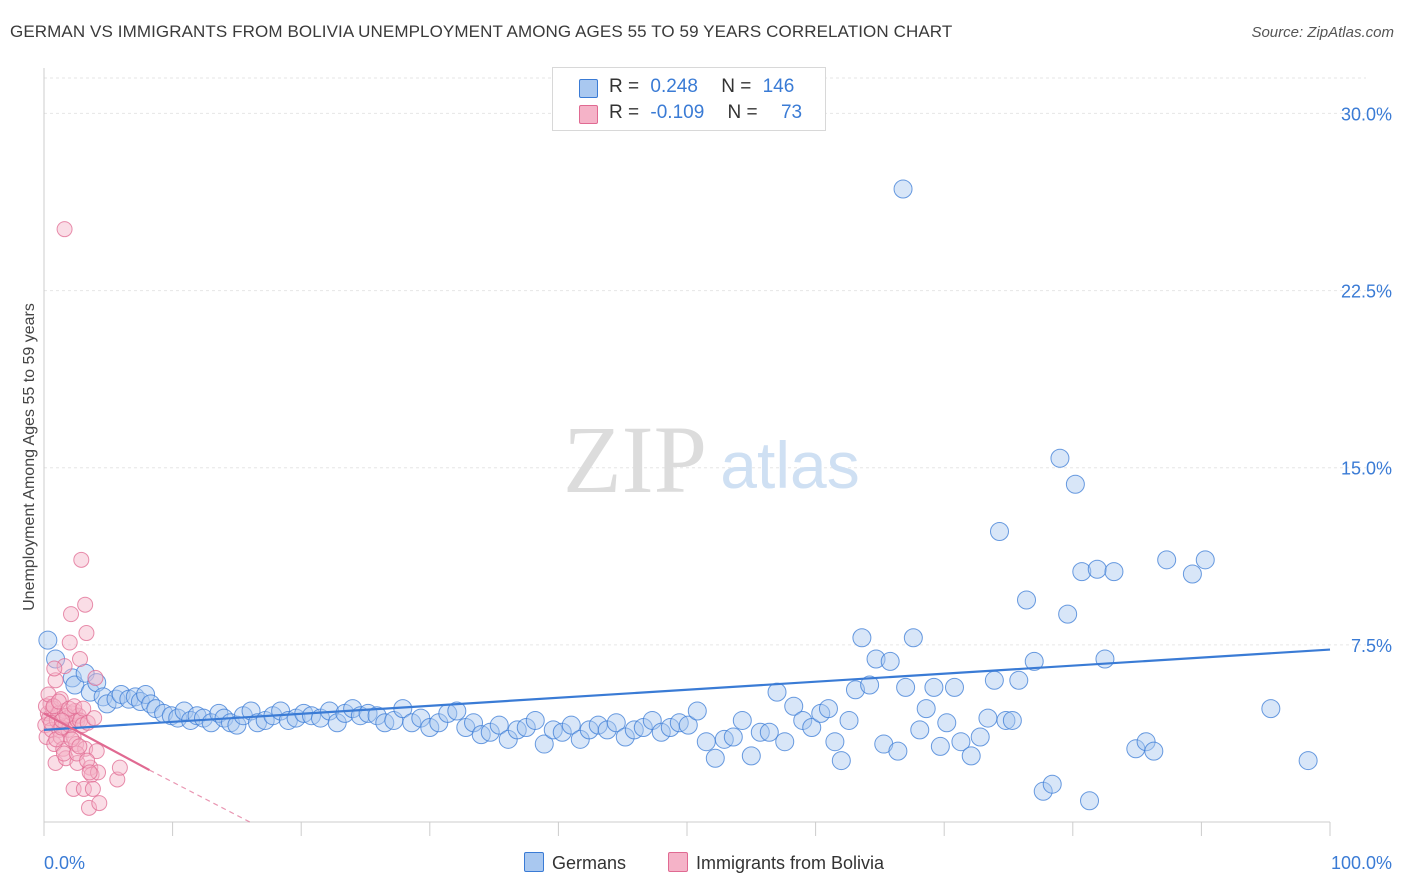 This screenshot has width=1406, height=892. I want to click on bolivia-legend-label: Immigrants from Bolivia, so click(790, 863).